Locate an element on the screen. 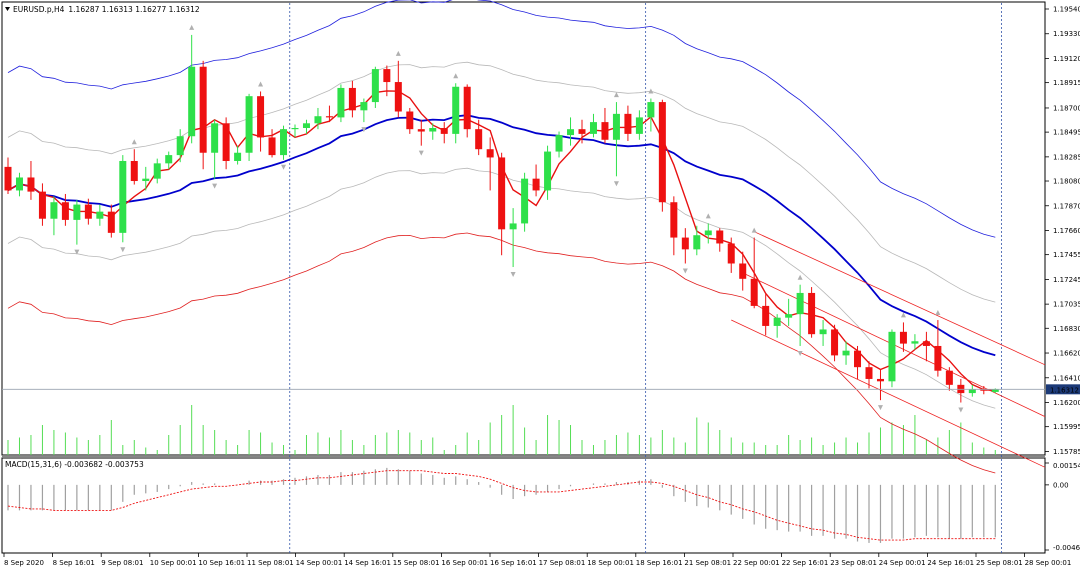 This screenshot has height=572, width=1080. price-tick-label: 1.17245 is located at coordinates (1066, 280).